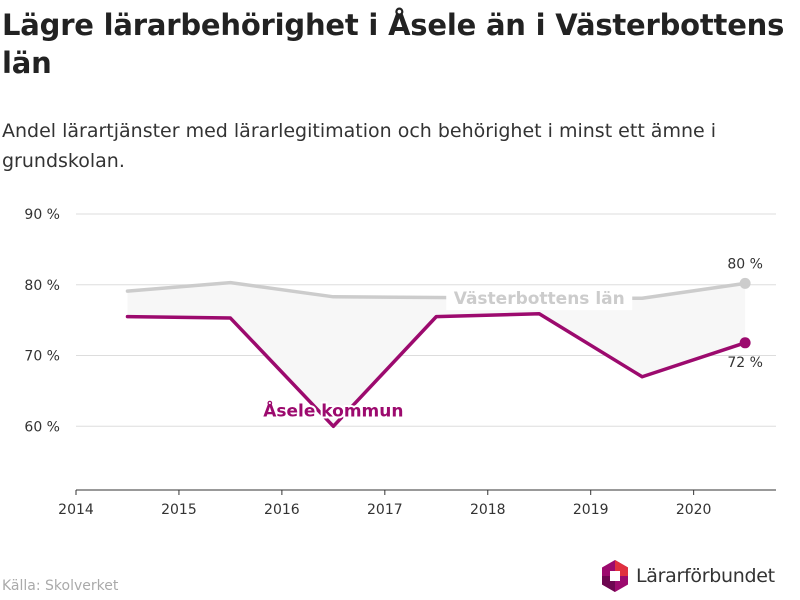  What do you see at coordinates (333, 409) in the screenshot?
I see `series-label-asele: Åsele kommun` at bounding box center [333, 409].